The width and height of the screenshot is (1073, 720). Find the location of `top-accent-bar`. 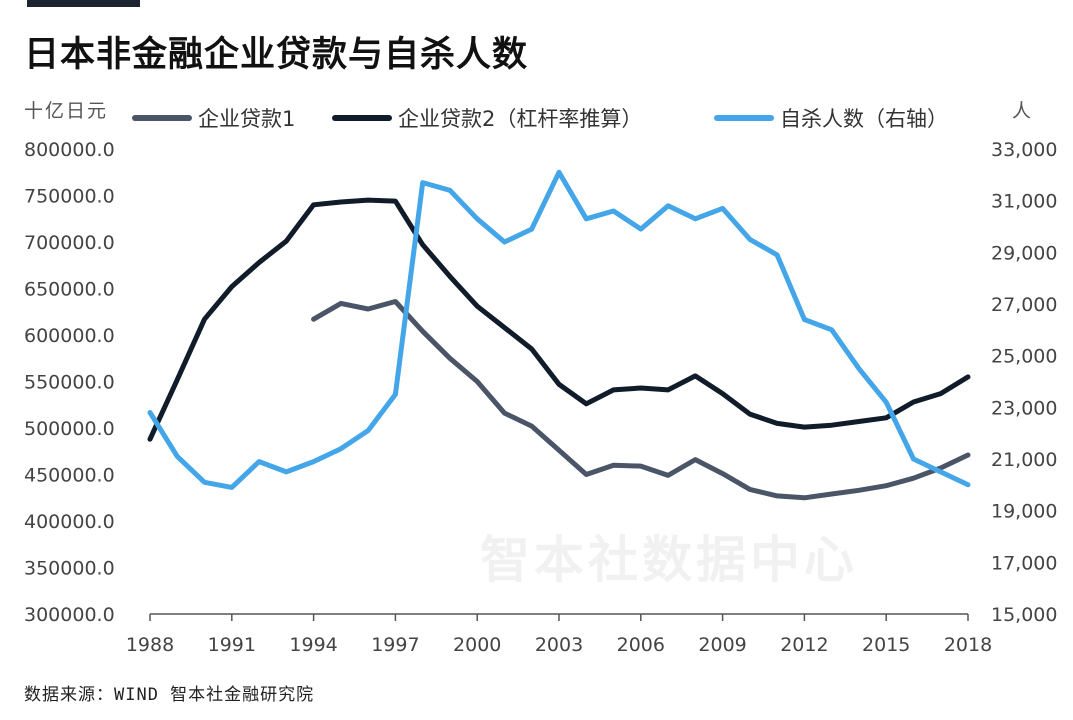

top-accent-bar is located at coordinates (83, 3).